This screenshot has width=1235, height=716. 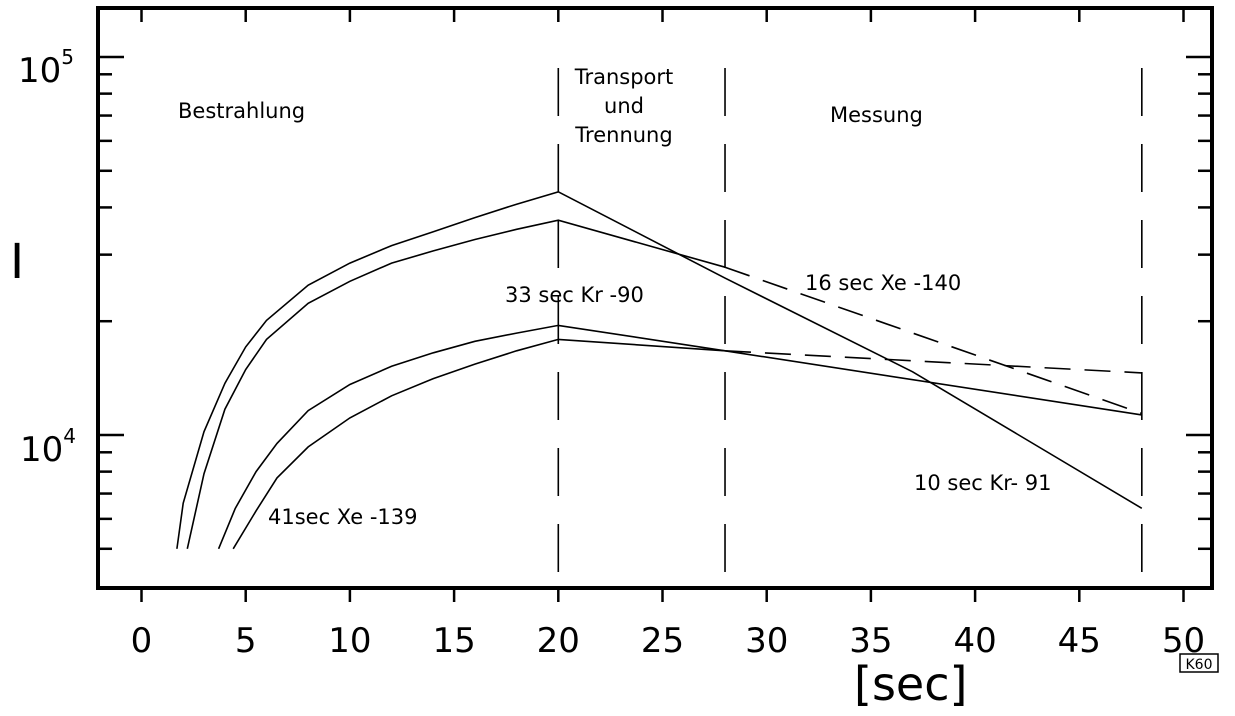 What do you see at coordinates (343, 517) in the screenshot?
I see `annotation-xe139: 41sec Xe -139` at bounding box center [343, 517].